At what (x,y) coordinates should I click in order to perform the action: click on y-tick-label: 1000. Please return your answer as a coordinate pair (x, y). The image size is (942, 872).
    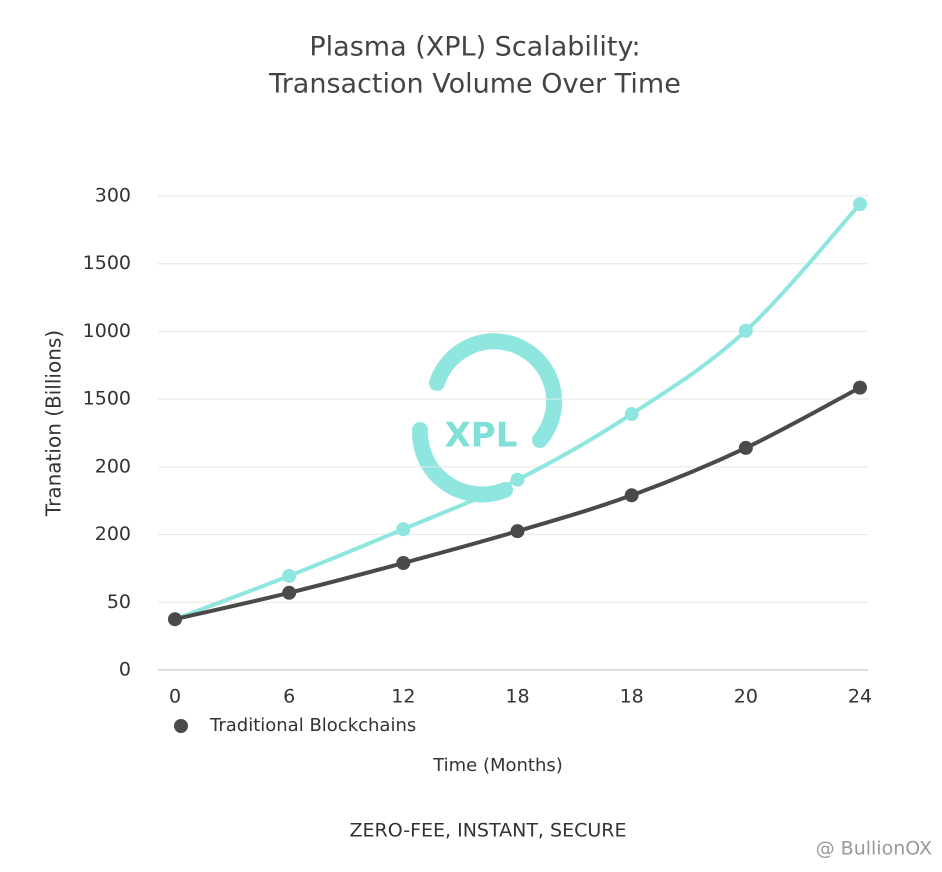
    Looking at the image, I should click on (107, 331).